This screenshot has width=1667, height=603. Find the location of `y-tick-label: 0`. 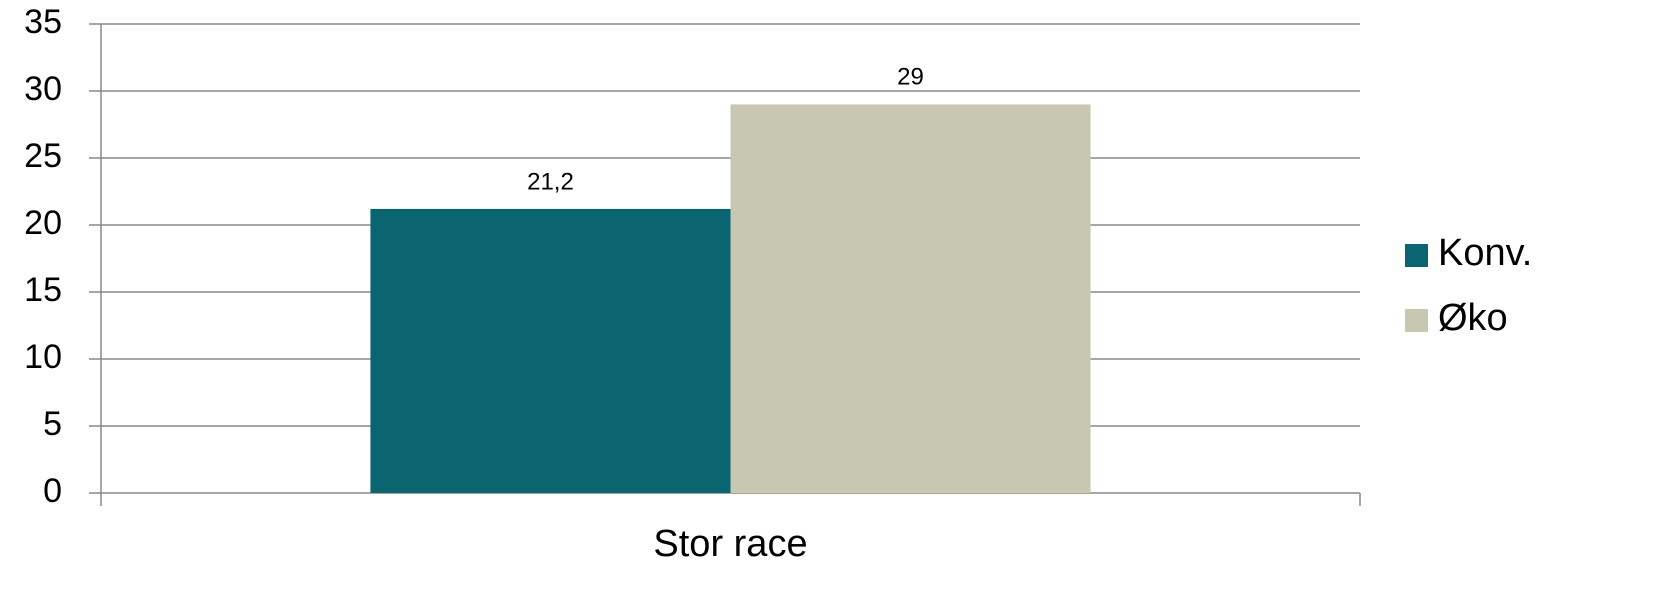

y-tick-label: 0 is located at coordinates (52, 491).